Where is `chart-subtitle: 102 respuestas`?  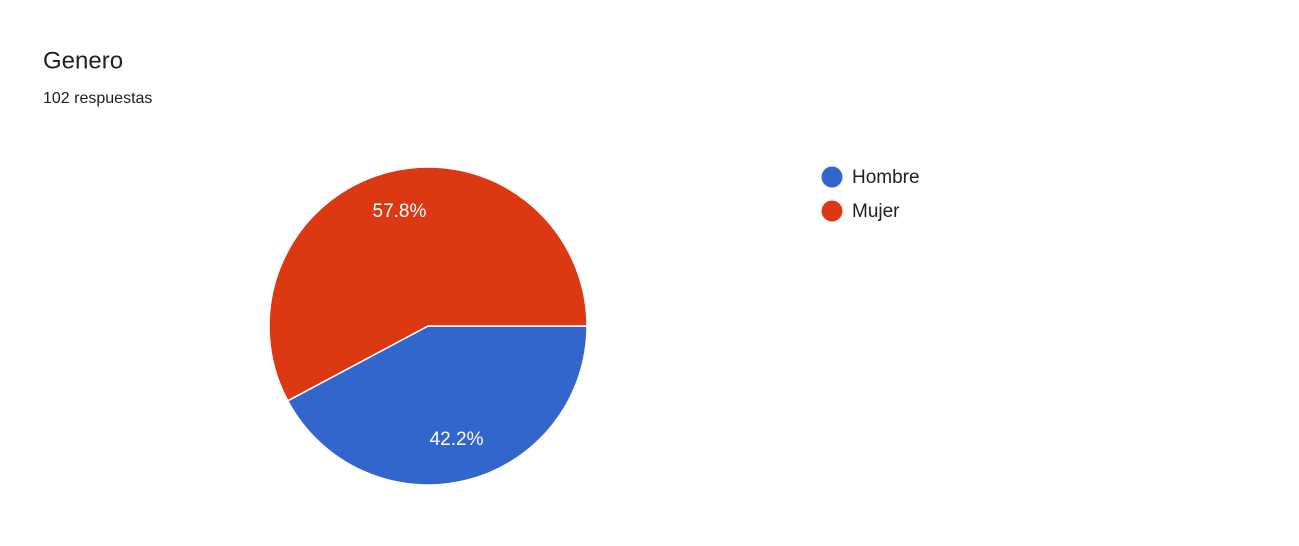
chart-subtitle: 102 respuestas is located at coordinates (97, 98).